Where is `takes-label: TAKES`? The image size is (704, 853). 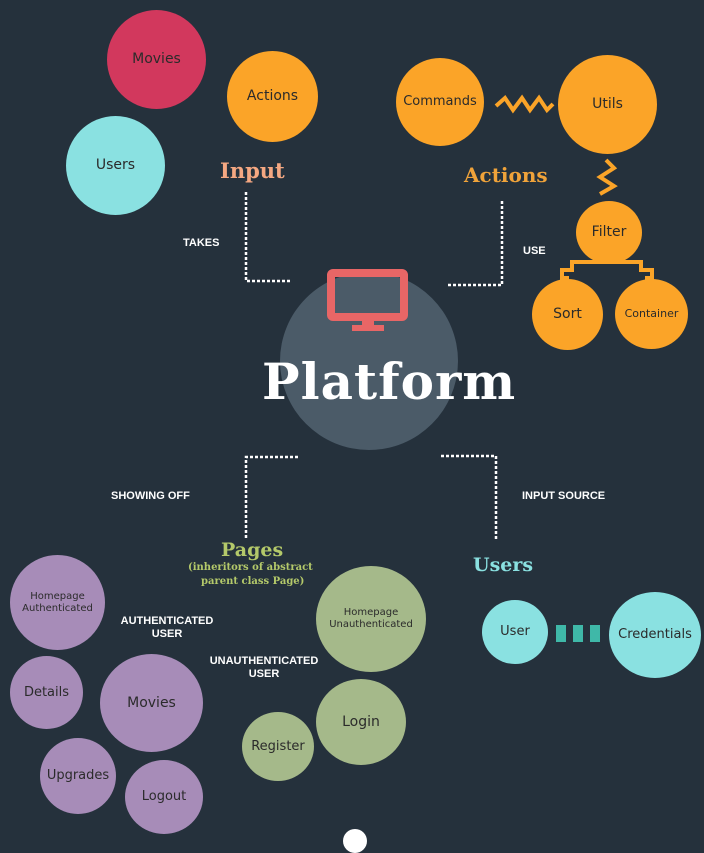
takes-label: TAKES is located at coordinates (201, 243).